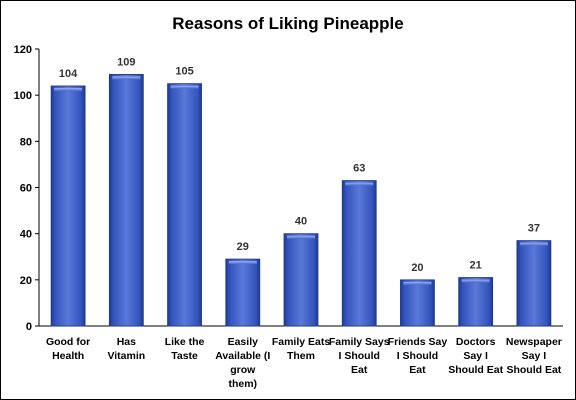  I want to click on y-tick-label: 40, so click(26, 235).